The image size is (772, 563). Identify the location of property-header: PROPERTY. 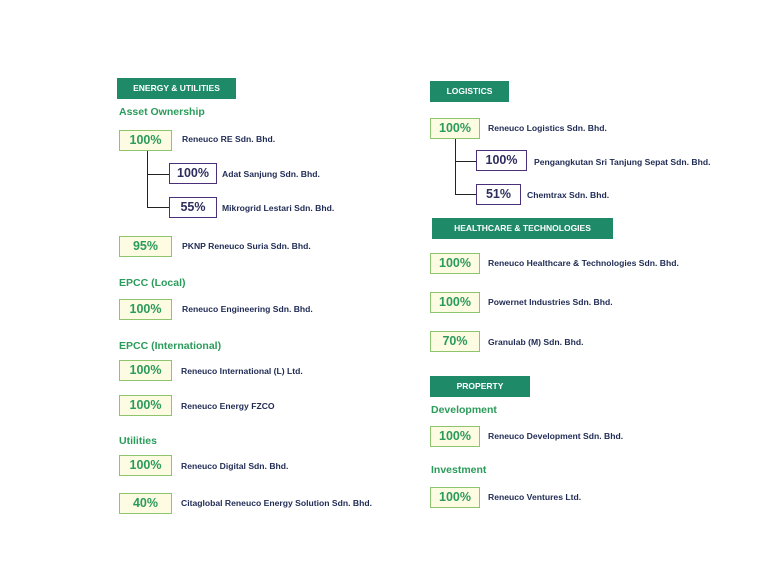
(480, 386).